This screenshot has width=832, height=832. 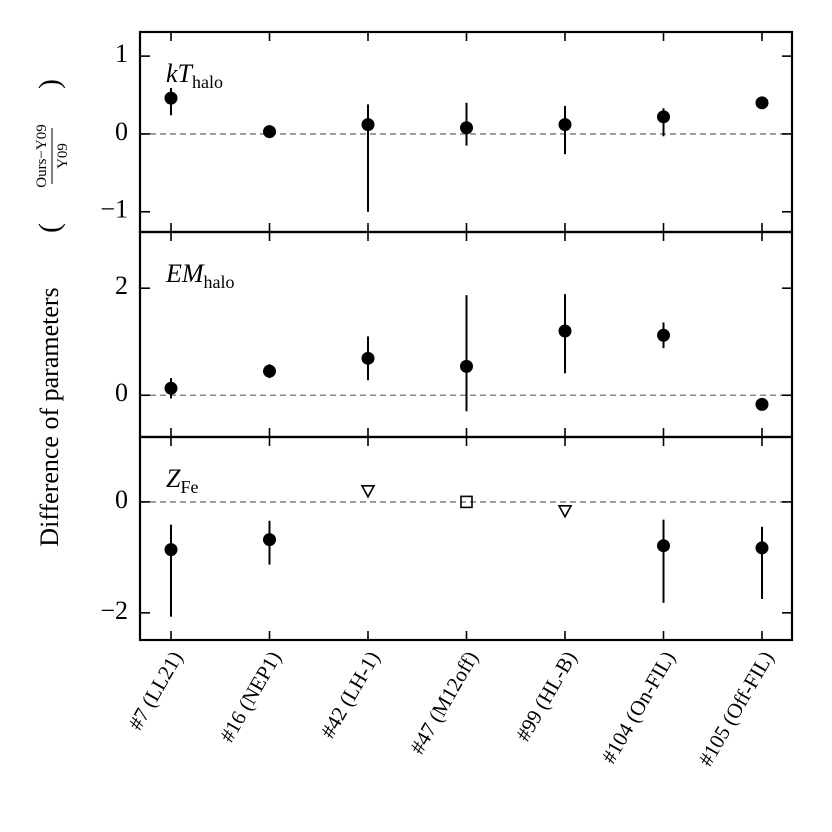 I want to click on paren: (, so click(x=49, y=228).